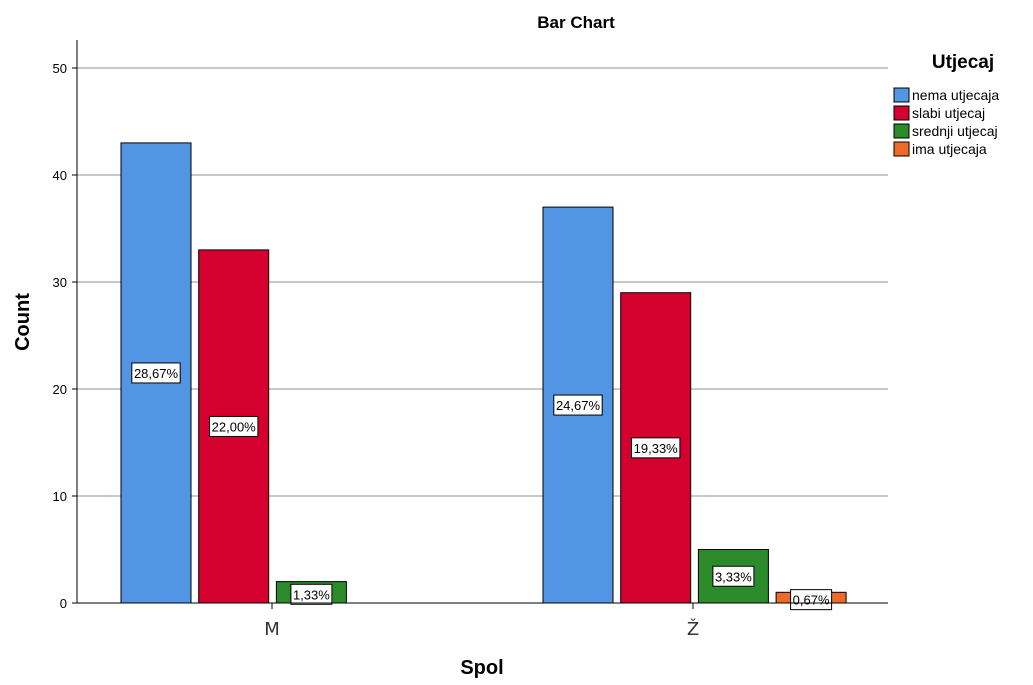 Image resolution: width=1033 pixels, height=685 pixels. I want to click on data-label-text: 3,33%, so click(733, 576).